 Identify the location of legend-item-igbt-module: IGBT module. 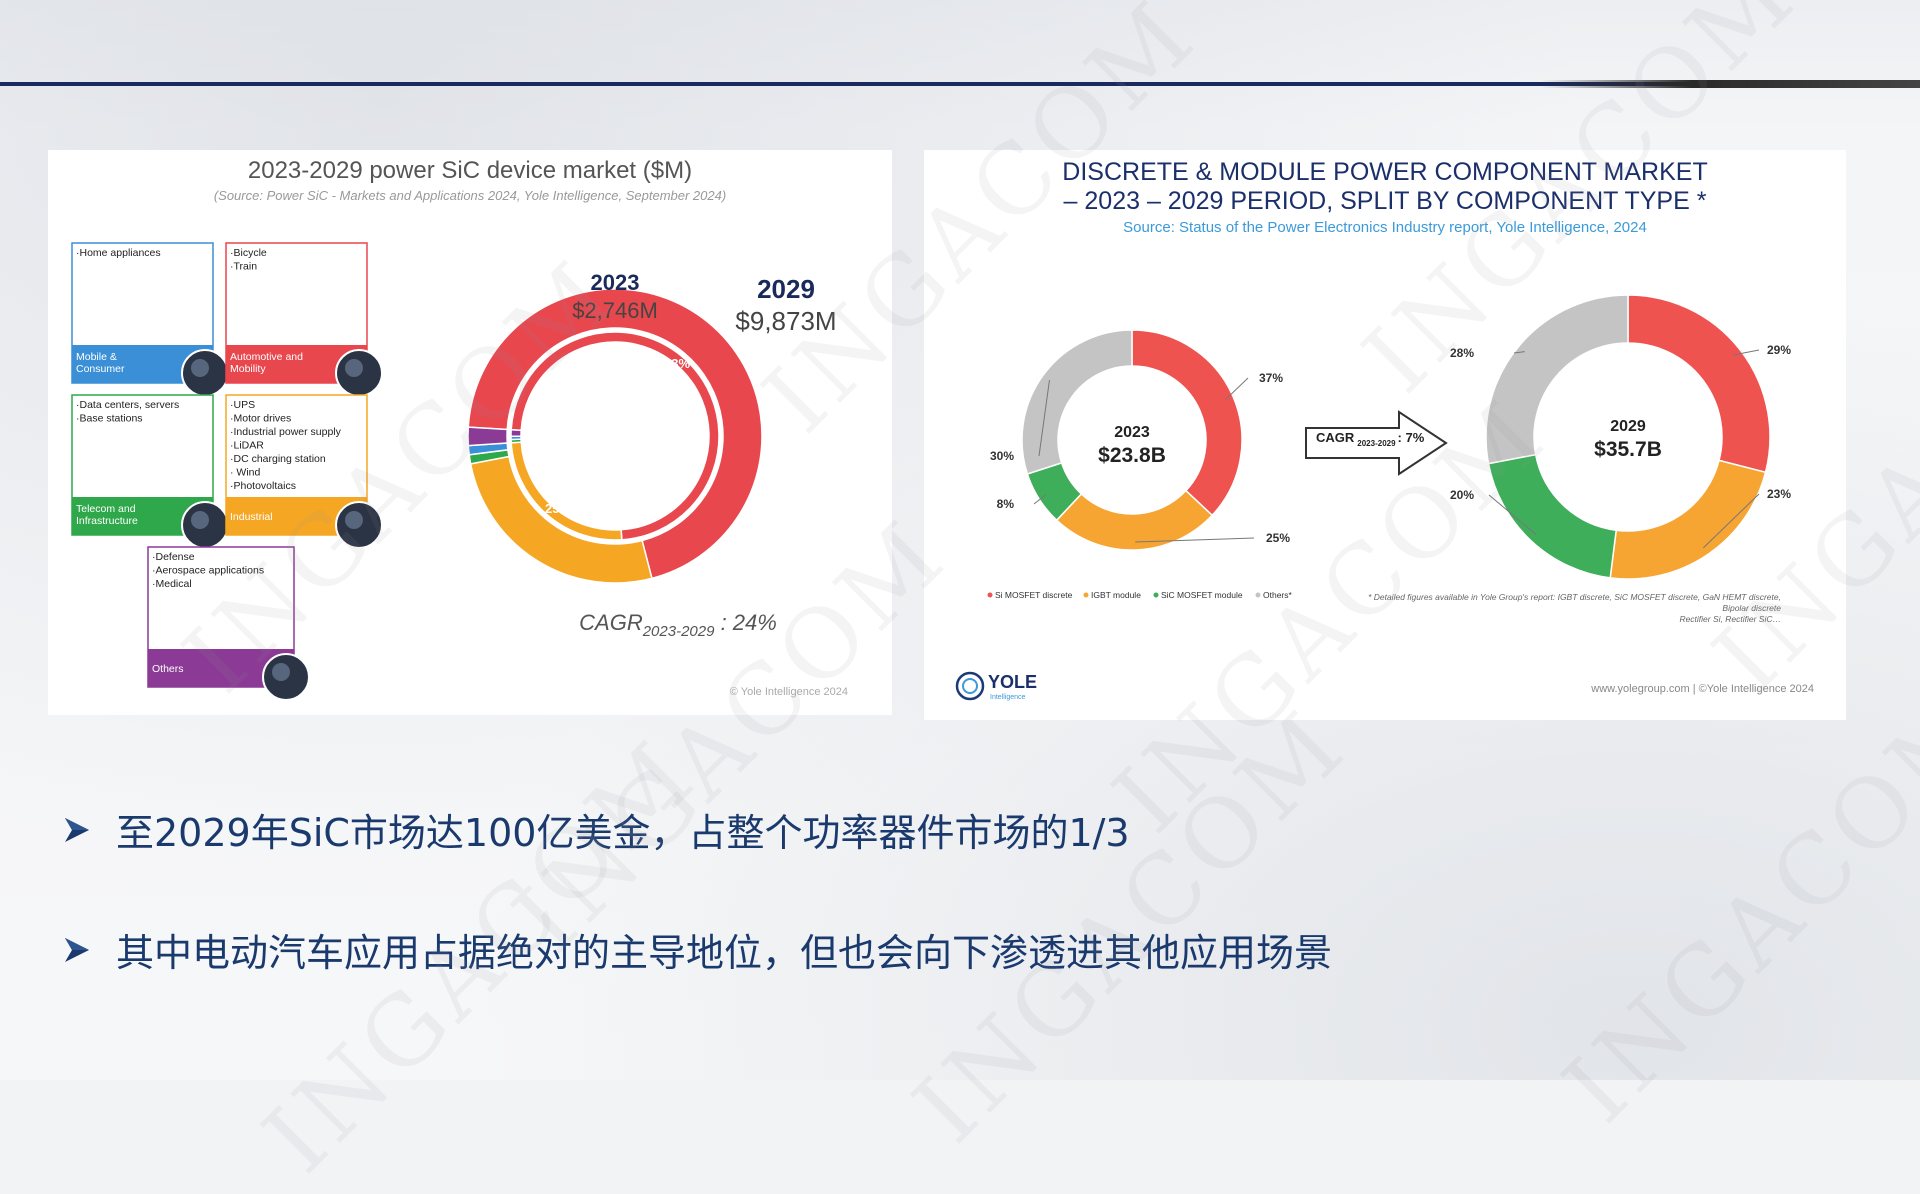
(1112, 595).